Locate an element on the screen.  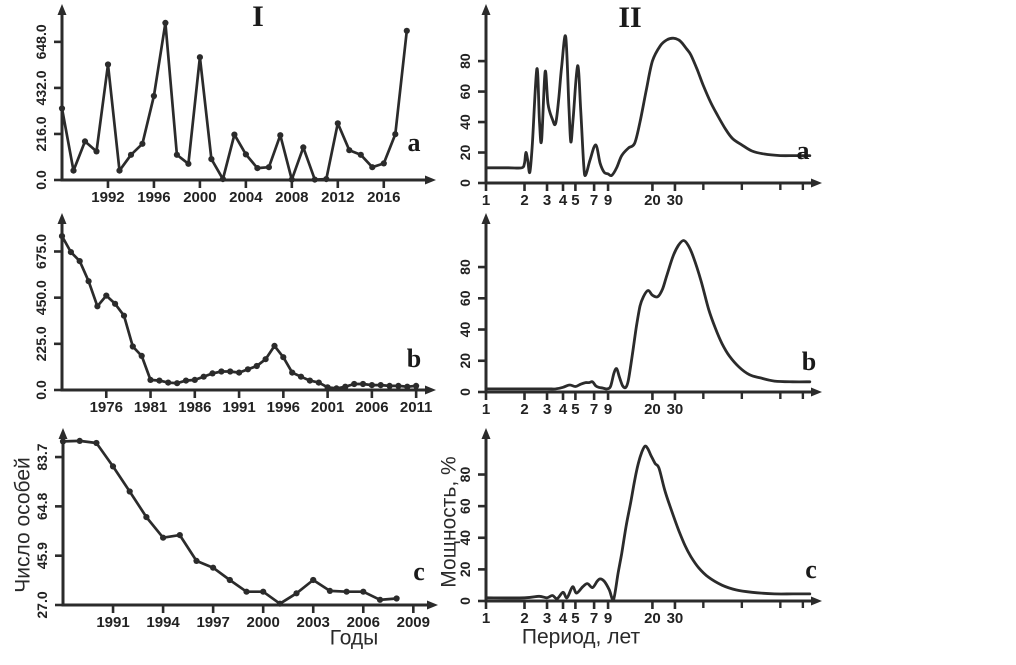
x-tick-label: 30 is located at coordinates (675, 618).